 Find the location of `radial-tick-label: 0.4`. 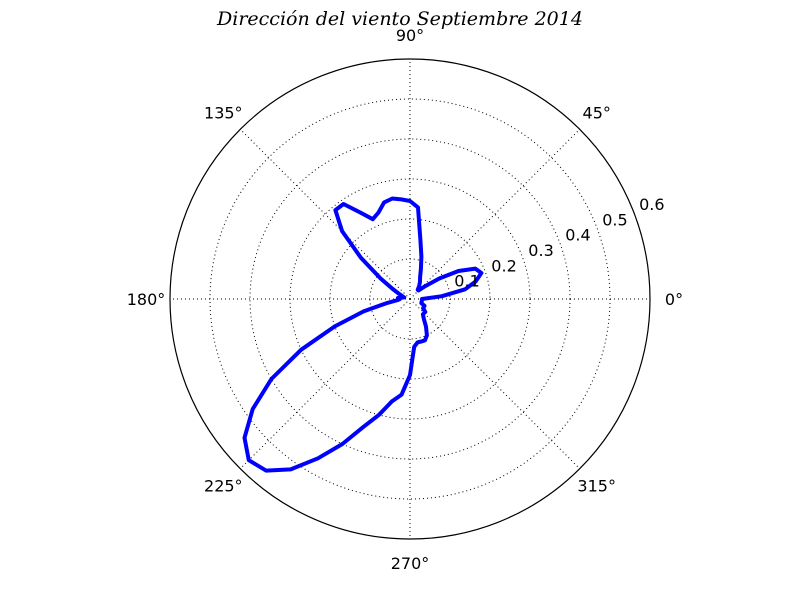

radial-tick-label: 0.4 is located at coordinates (577, 235).